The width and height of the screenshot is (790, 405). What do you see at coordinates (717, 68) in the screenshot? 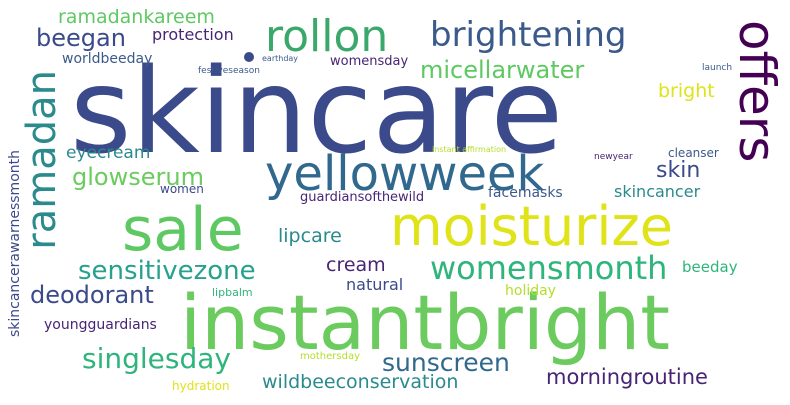
I see `word-launch: launch` at bounding box center [717, 68].